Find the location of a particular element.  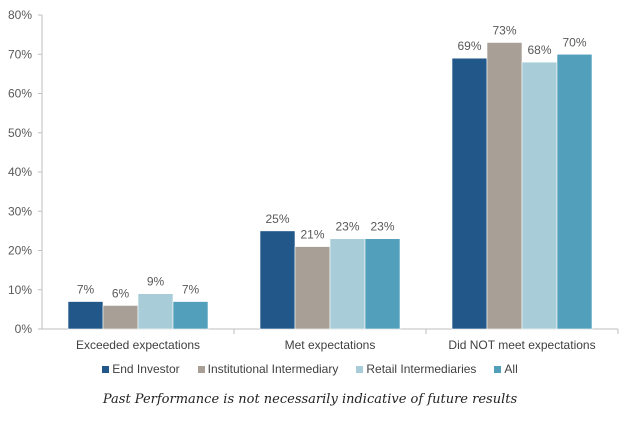

legend-label: Retail Intermediaries is located at coordinates (421, 369).